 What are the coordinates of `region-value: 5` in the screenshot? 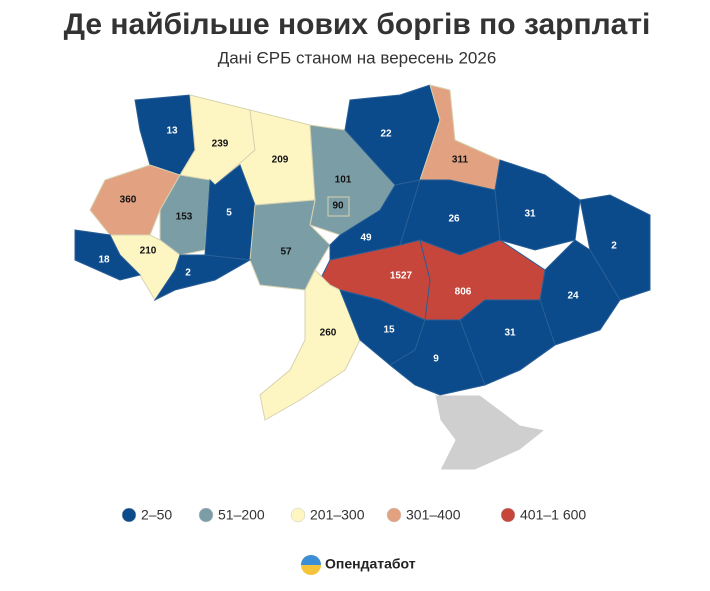 It's located at (229, 213).